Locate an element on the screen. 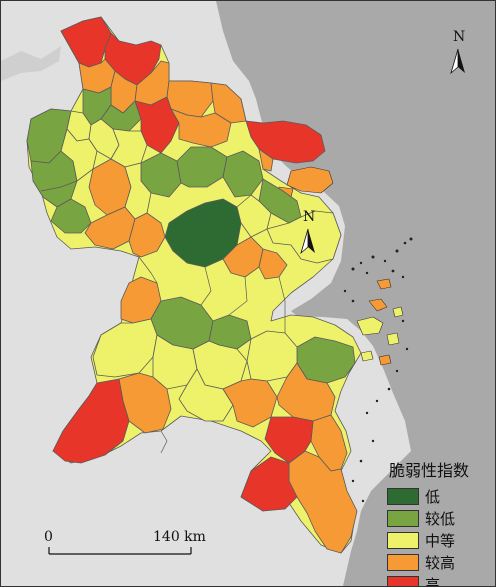 The width and height of the screenshot is (496, 587). legend-item-medium: 中等 is located at coordinates (439, 540).